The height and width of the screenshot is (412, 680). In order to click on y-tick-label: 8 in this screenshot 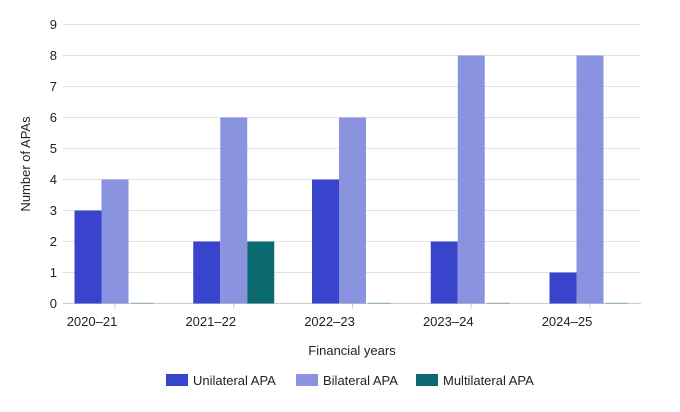, I will do `click(53, 55)`.